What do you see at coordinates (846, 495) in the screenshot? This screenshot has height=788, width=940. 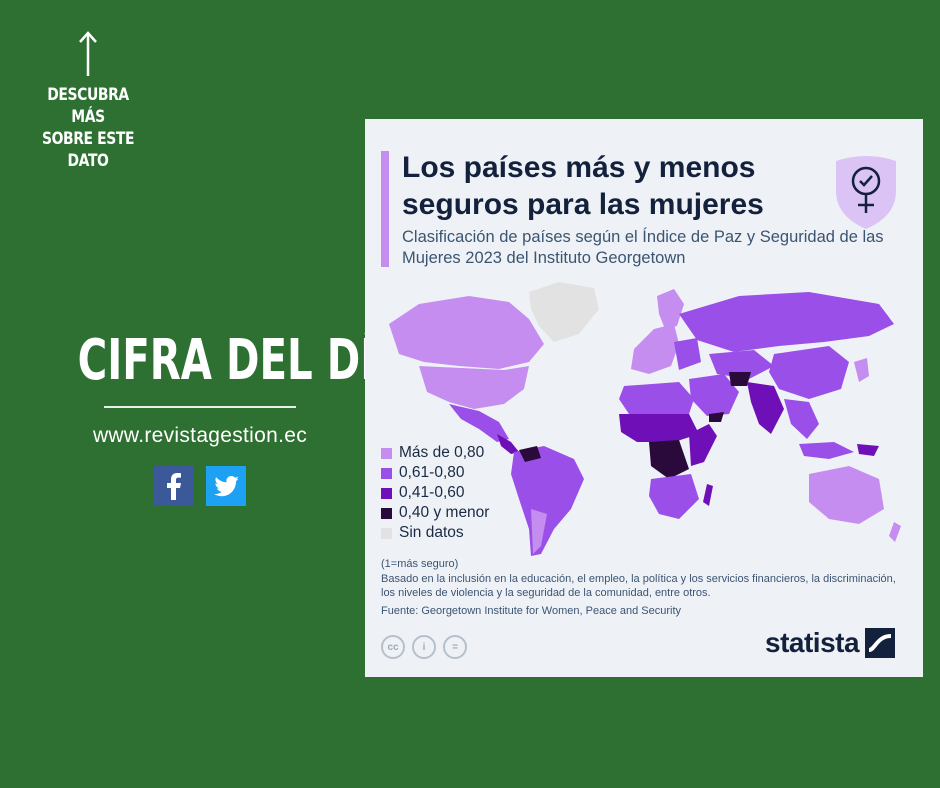 I see `region-australia` at bounding box center [846, 495].